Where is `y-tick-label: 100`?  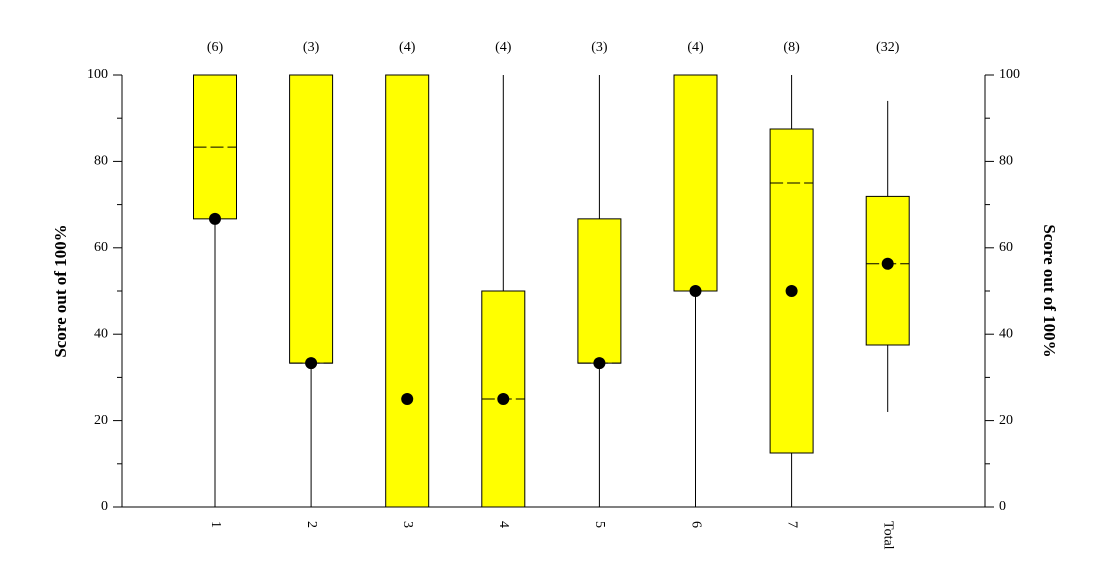
y-tick-label: 100 is located at coordinates (97, 74).